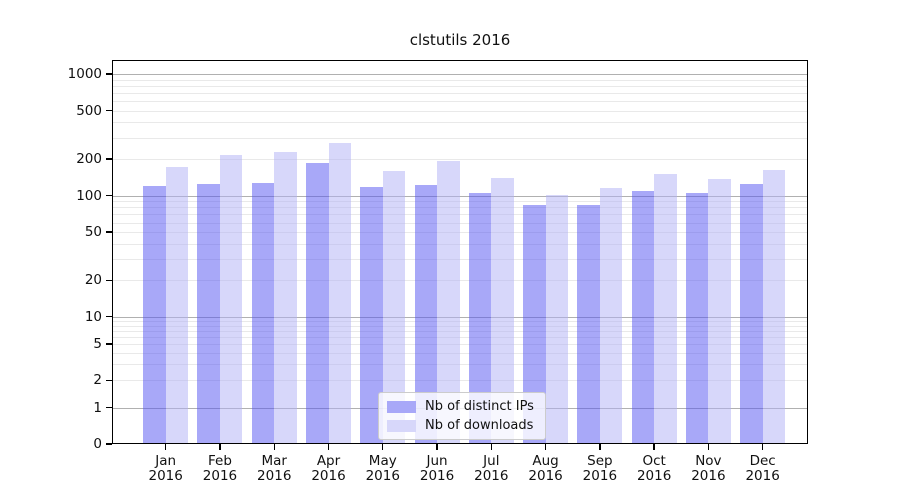 The height and width of the screenshot is (500, 900). I want to click on bar-distinct-ips-aug, so click(534, 324).